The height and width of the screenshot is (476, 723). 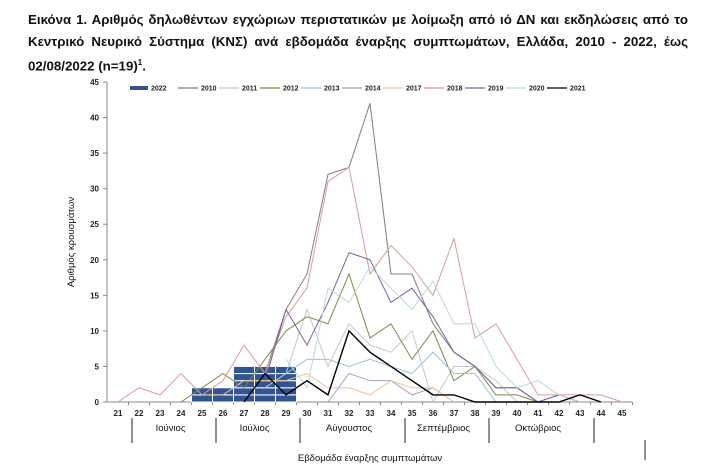 What do you see at coordinates (622, 413) in the screenshot?
I see `x-tick-label: 45` at bounding box center [622, 413].